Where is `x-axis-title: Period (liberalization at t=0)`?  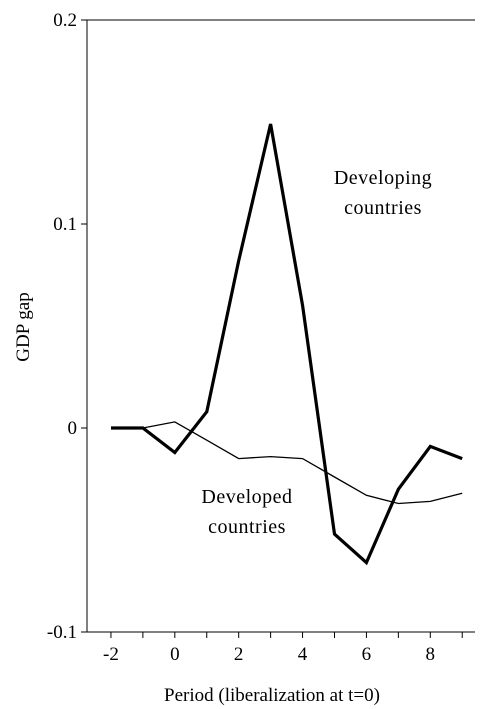 x-axis-title: Period (liberalization at t=0) is located at coordinates (272, 695).